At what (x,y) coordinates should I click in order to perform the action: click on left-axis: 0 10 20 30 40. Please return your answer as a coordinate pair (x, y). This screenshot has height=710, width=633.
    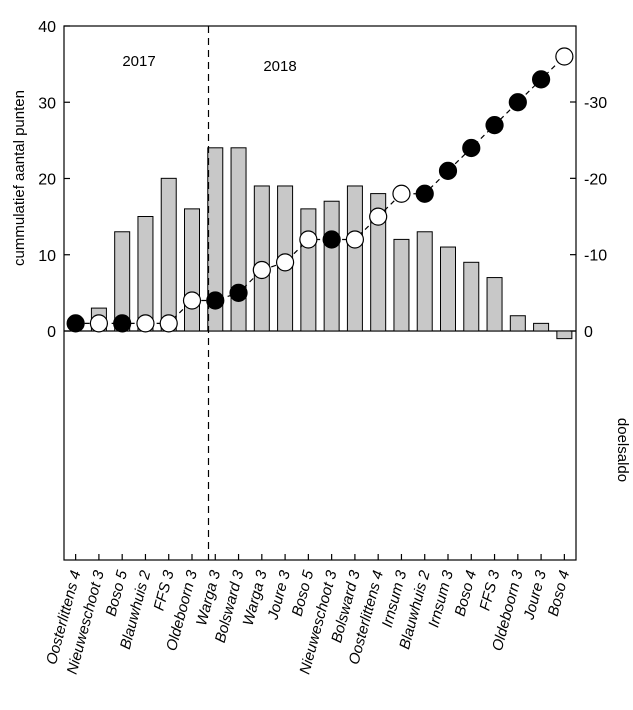
    Looking at the image, I should click on (54, 180).